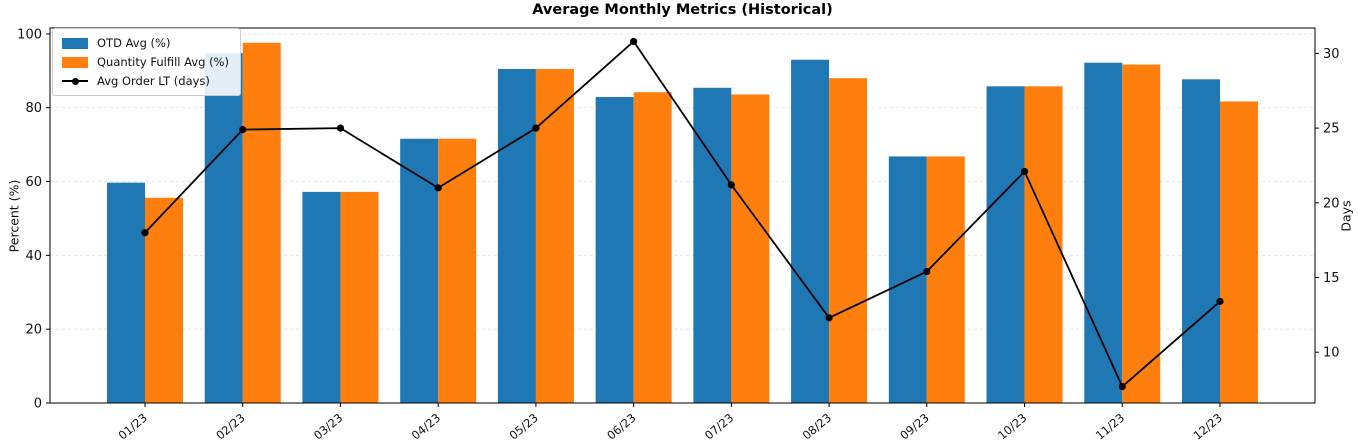  What do you see at coordinates (927, 271) in the screenshot?
I see `line-marker-09/23` at bounding box center [927, 271].